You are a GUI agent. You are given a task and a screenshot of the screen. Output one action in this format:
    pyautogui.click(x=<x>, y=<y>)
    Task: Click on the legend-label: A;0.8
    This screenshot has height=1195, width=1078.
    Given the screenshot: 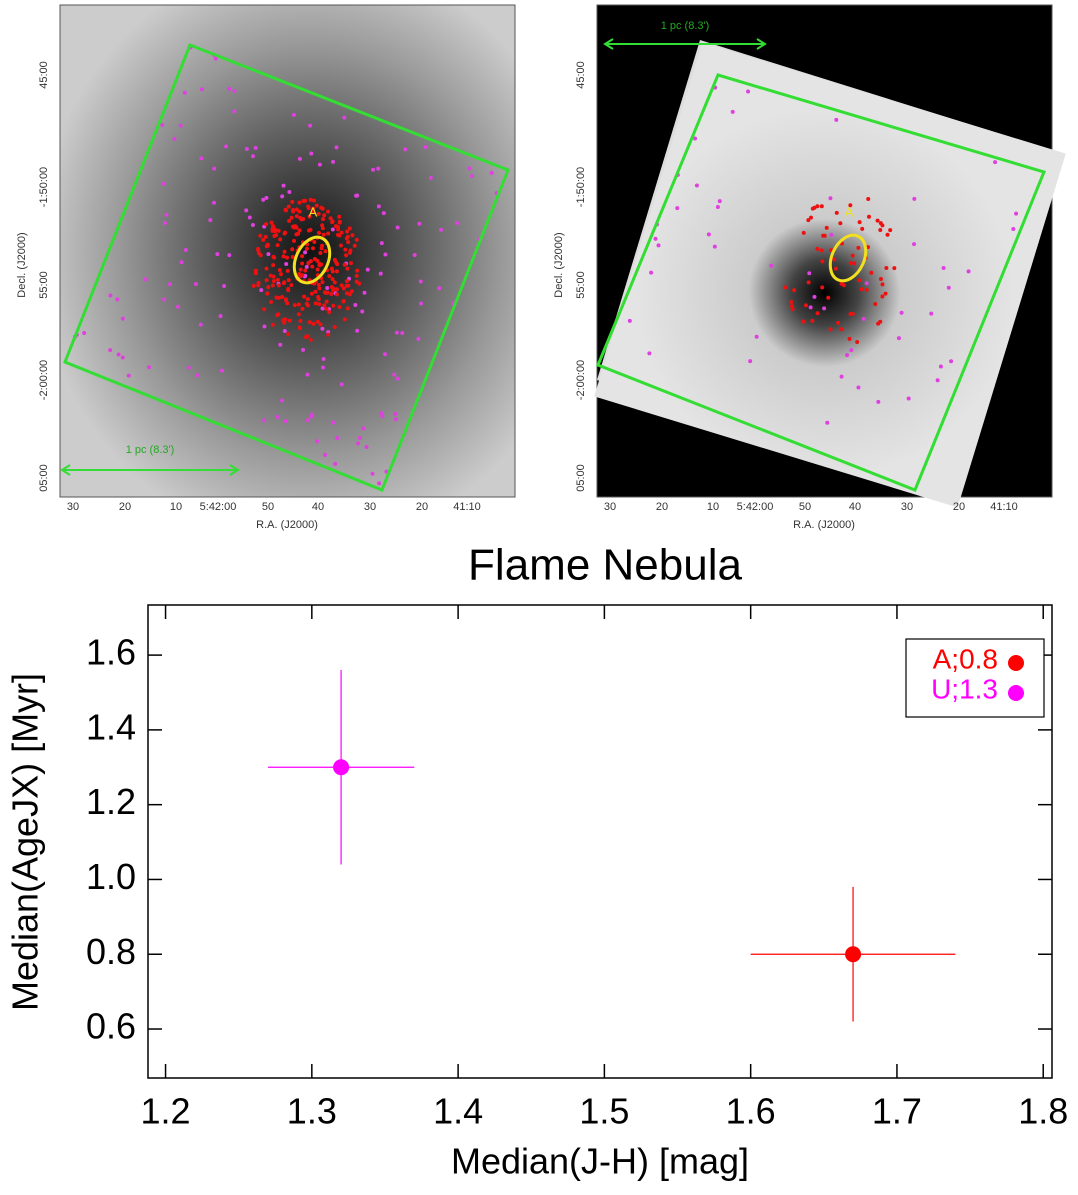 What is the action you would take?
    pyautogui.click(x=965, y=658)
    